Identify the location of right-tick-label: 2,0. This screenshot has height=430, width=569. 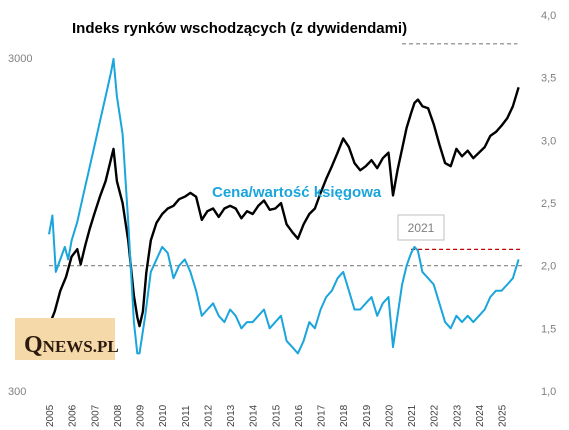
(548, 267).